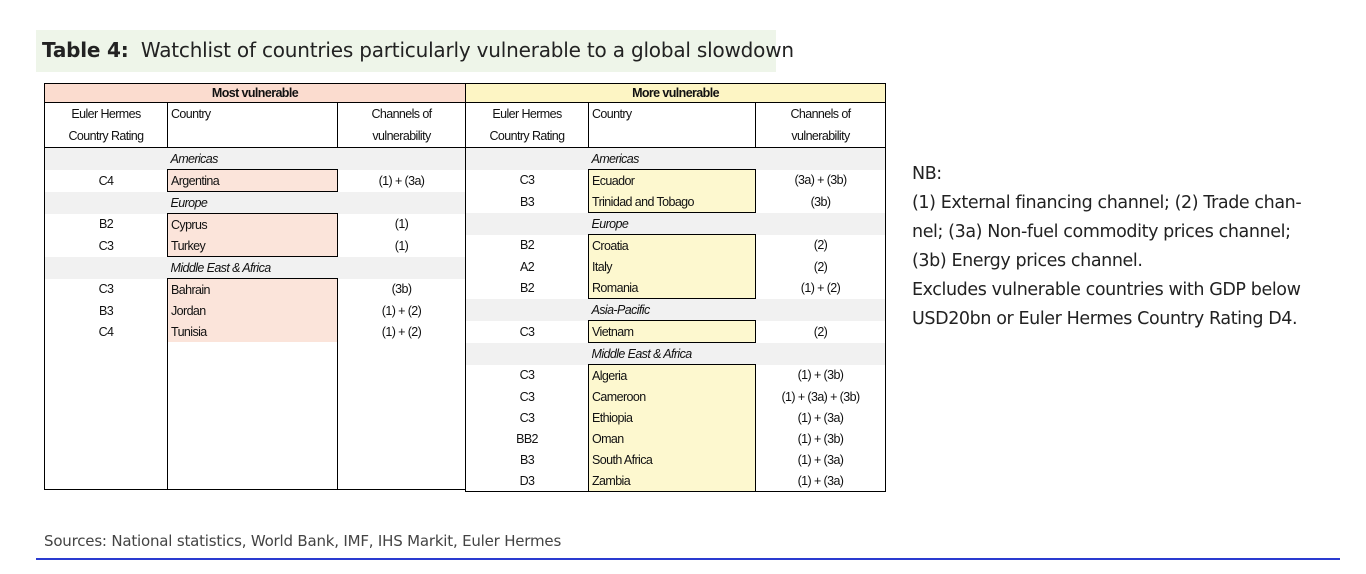  What do you see at coordinates (401, 114) in the screenshot?
I see `col-header-channels-line1: Channels of` at bounding box center [401, 114].